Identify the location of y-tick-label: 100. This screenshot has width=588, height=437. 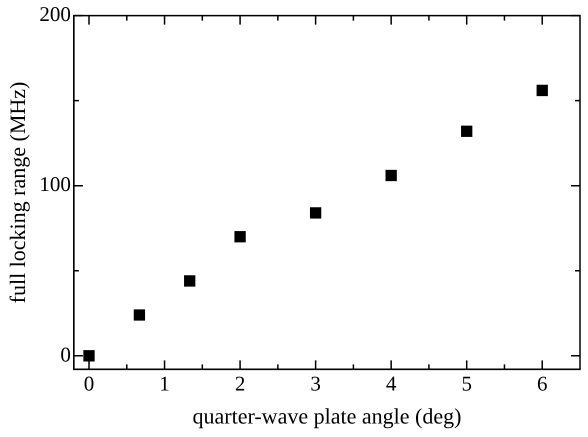
(55, 184).